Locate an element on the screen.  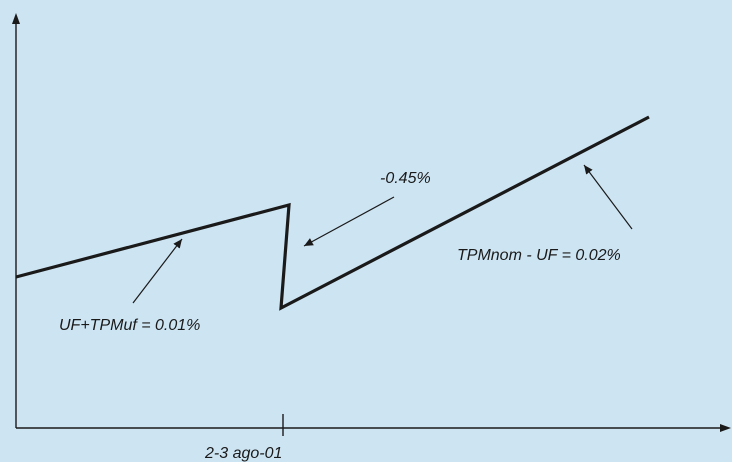
right-slope-arrow is located at coordinates (608, 197).